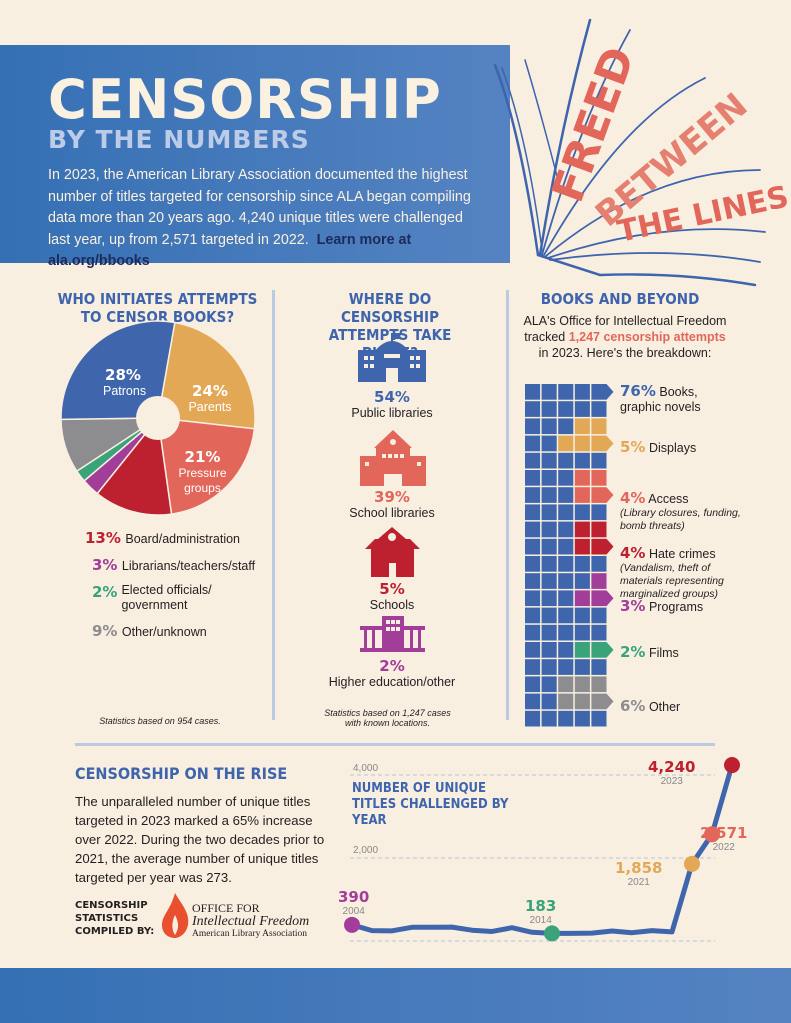  I want to click on legend-pct: 13%, so click(103, 538).